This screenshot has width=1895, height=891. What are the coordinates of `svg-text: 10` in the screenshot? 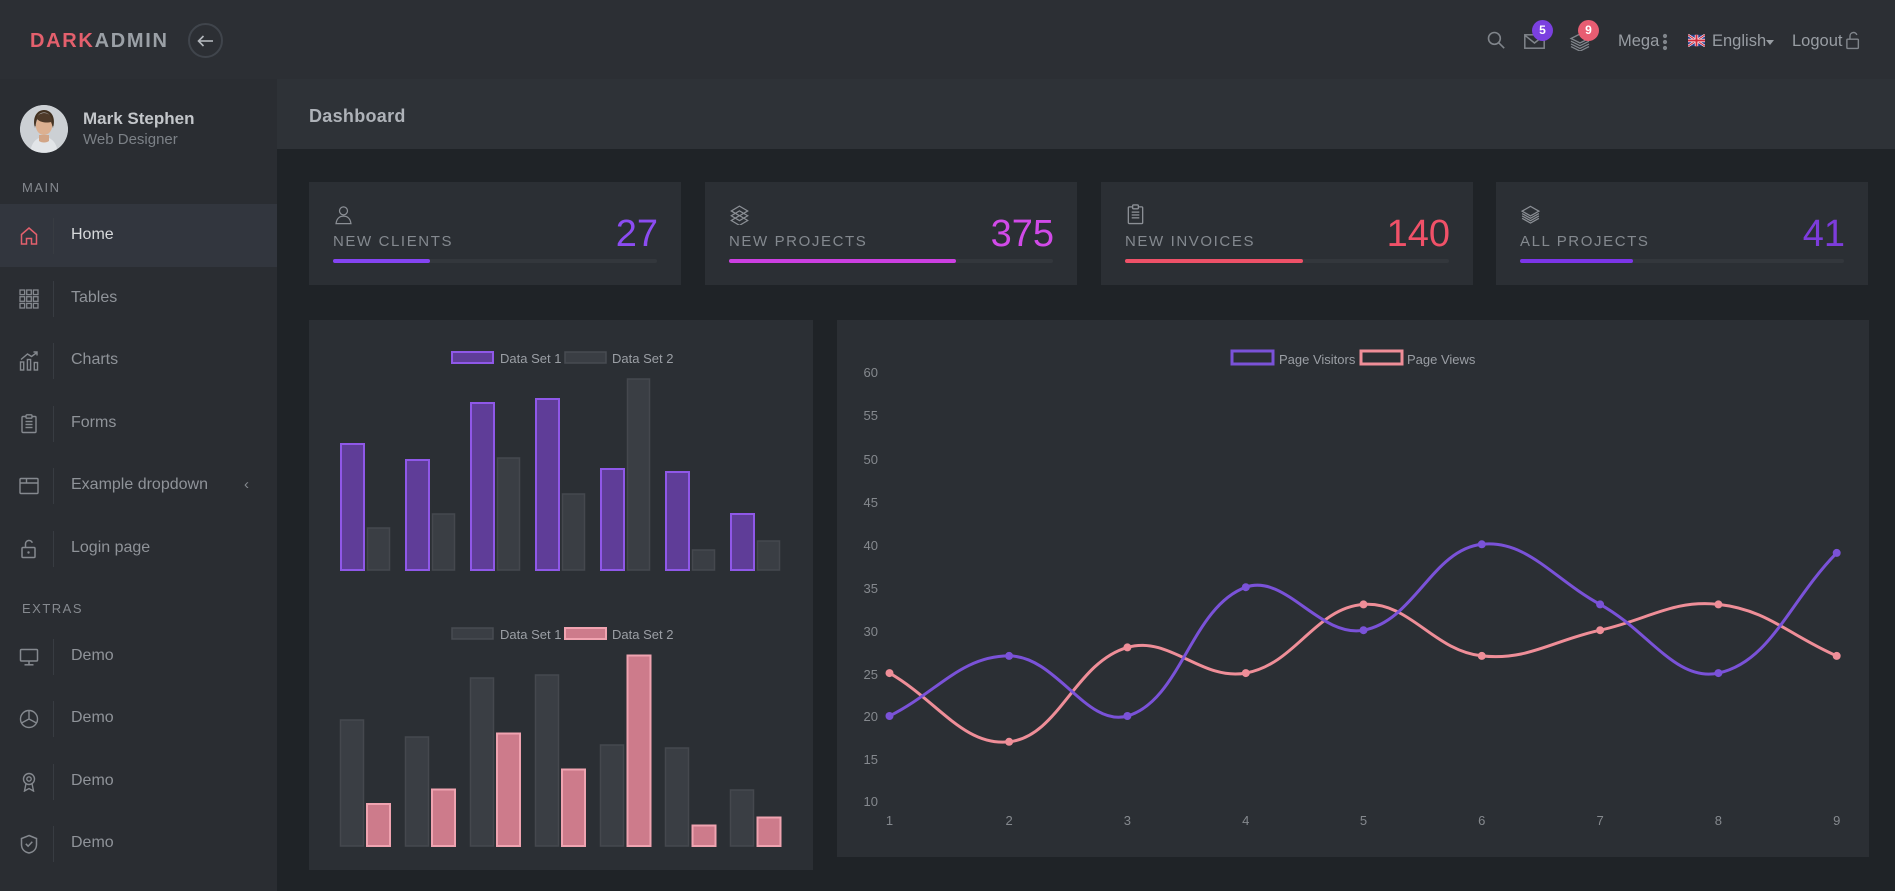 It's located at (871, 801).